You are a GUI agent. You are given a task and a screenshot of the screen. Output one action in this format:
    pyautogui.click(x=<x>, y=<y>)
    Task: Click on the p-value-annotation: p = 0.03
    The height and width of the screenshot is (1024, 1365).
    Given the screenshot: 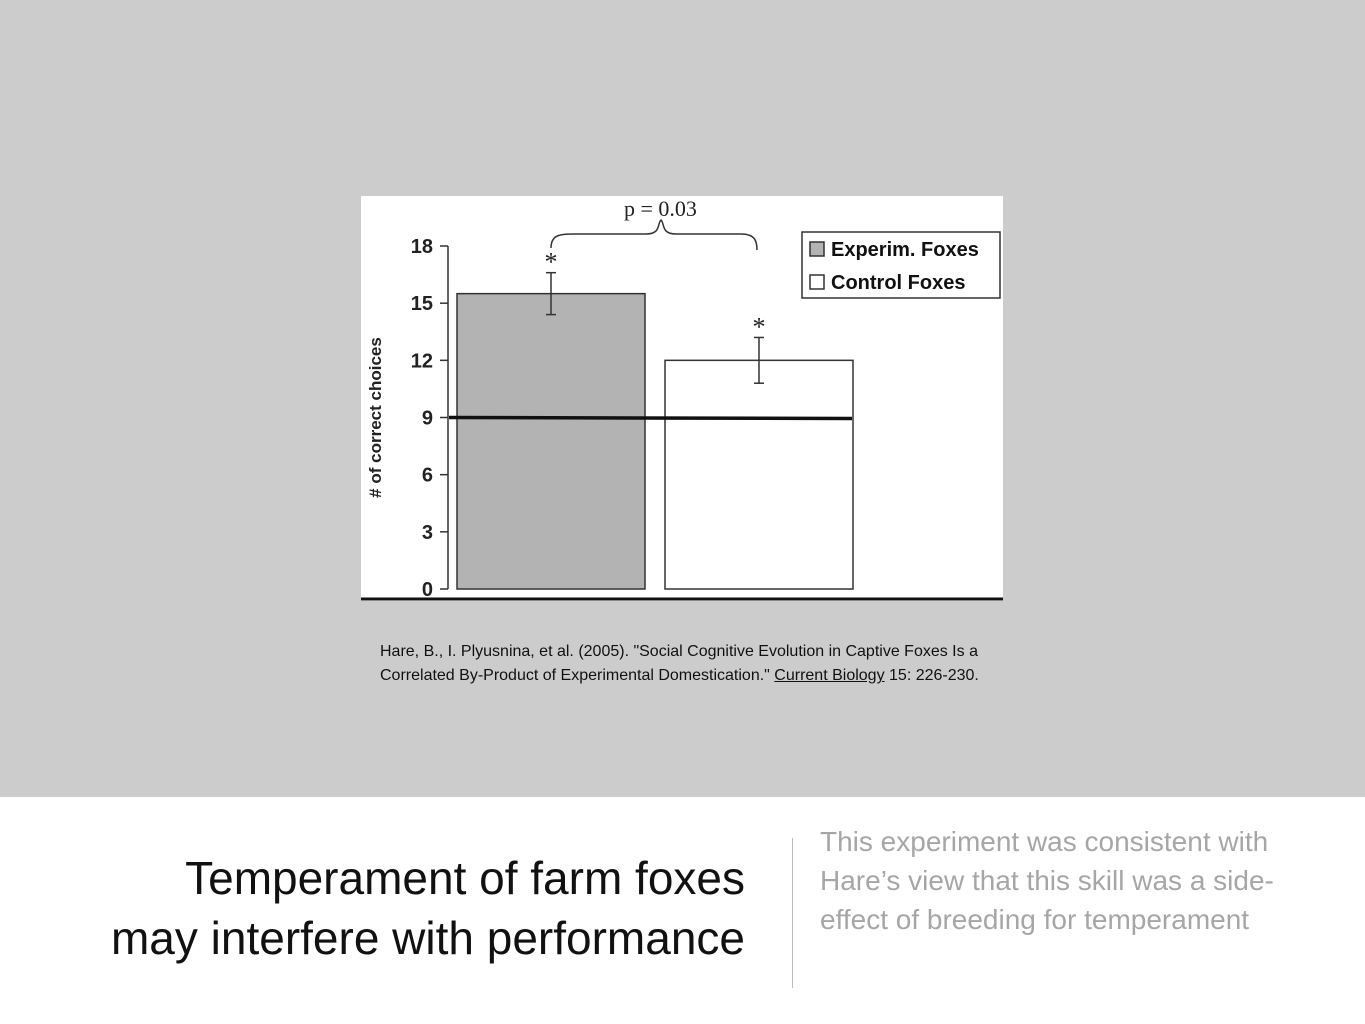 What is the action you would take?
    pyautogui.click(x=660, y=208)
    